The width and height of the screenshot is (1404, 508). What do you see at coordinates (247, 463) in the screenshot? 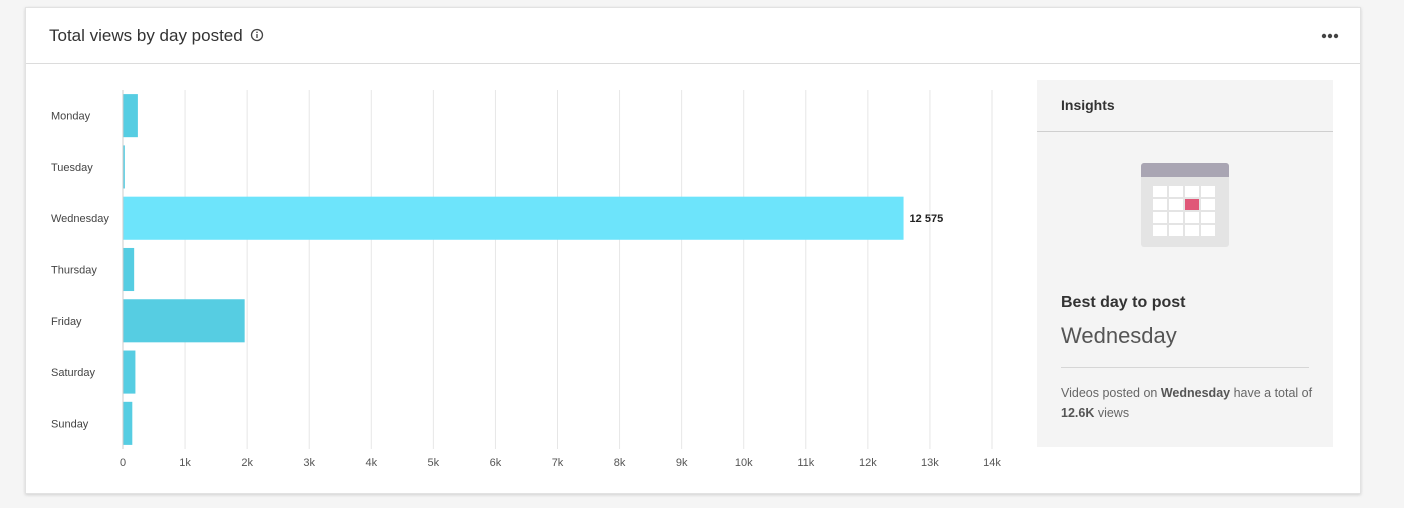
I see `x-tick-label: 2k` at bounding box center [247, 463].